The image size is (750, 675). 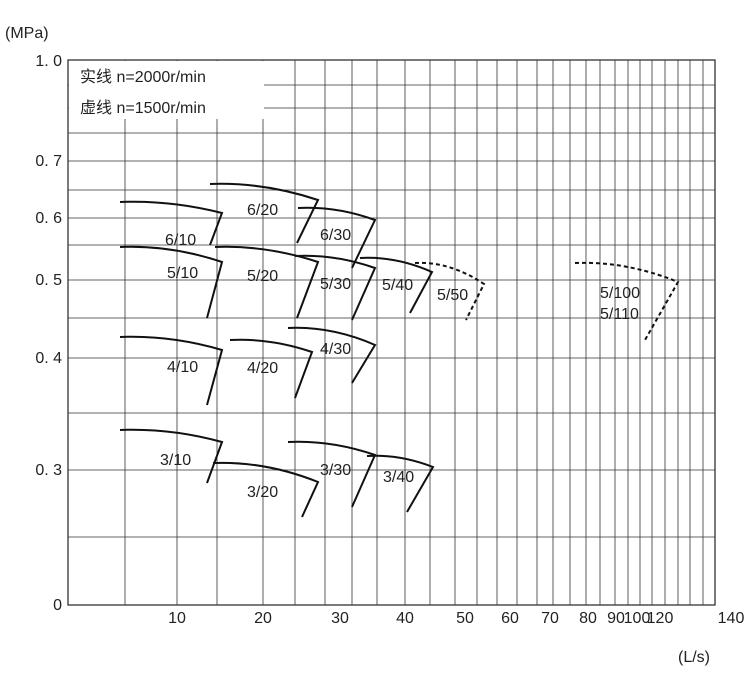 What do you see at coordinates (262, 368) in the screenshot?
I see `curve-label: 4/20` at bounding box center [262, 368].